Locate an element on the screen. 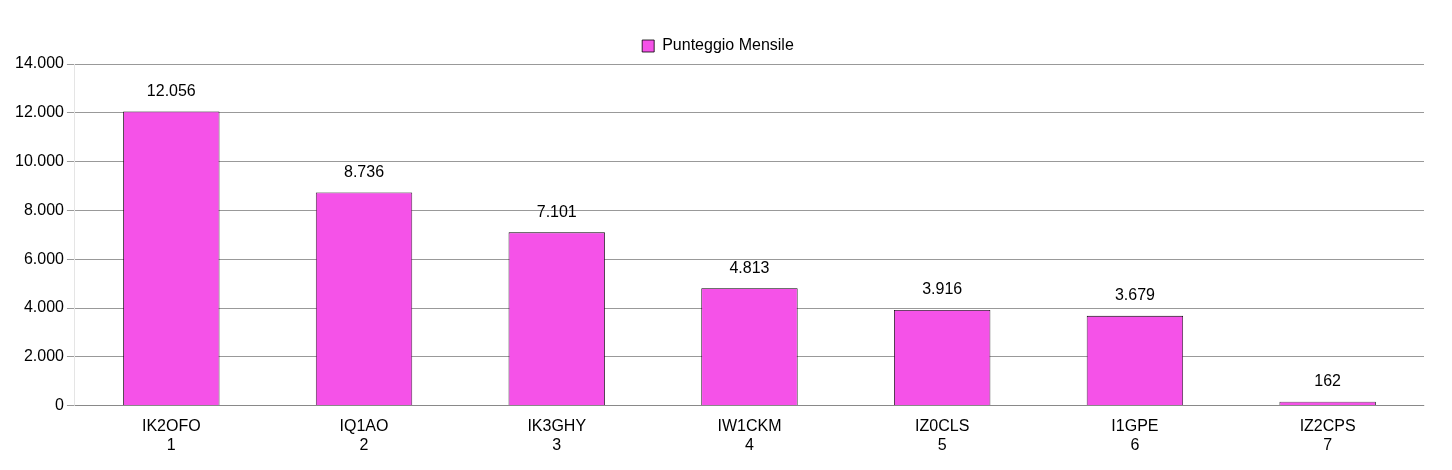 The width and height of the screenshot is (1452, 470). y-tick-label: 6.000 is located at coordinates (44, 258).